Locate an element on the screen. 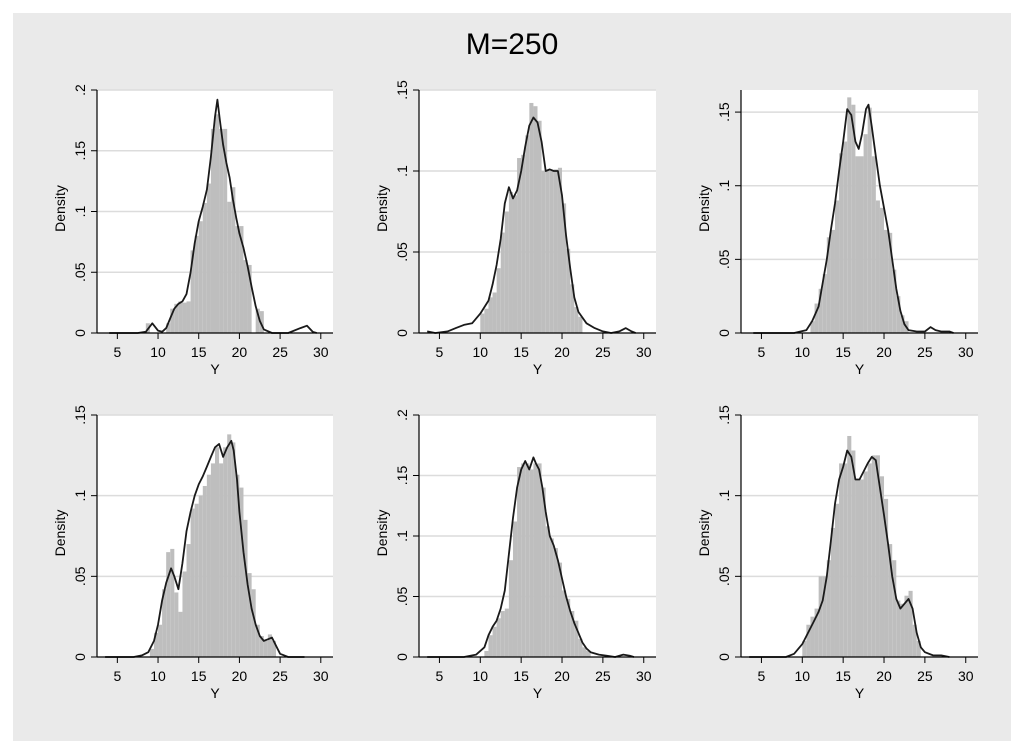 The height and width of the screenshot is (752, 1024). chart-panel-6: 0 .05 .1 .15 5 10 15 20 25 30 Y Density is located at coordinates (837, 553).